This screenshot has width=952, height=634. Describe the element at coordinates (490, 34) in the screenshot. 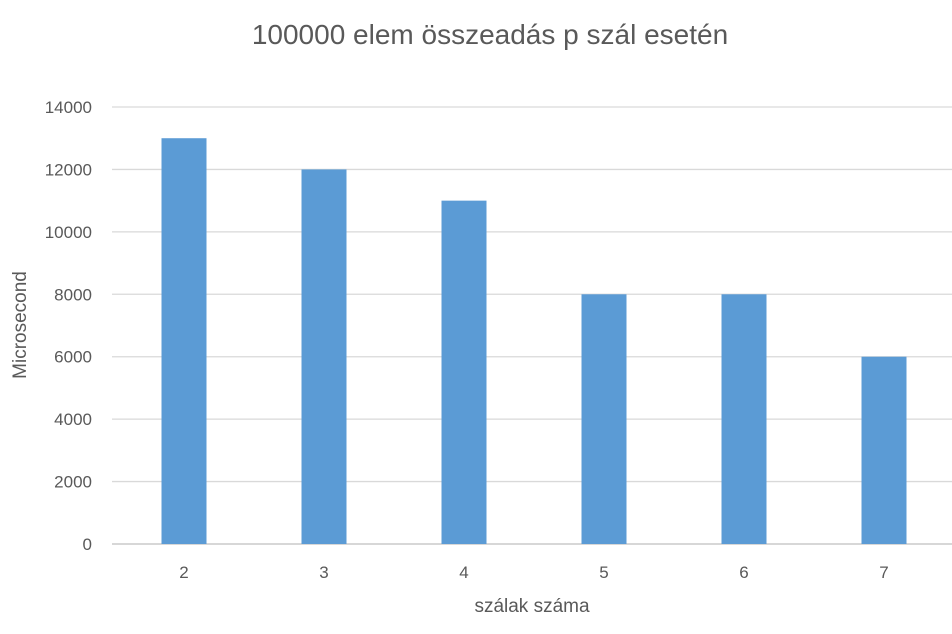

I see `chart-title: 100000 elem összeadás p szál esetén` at that location.